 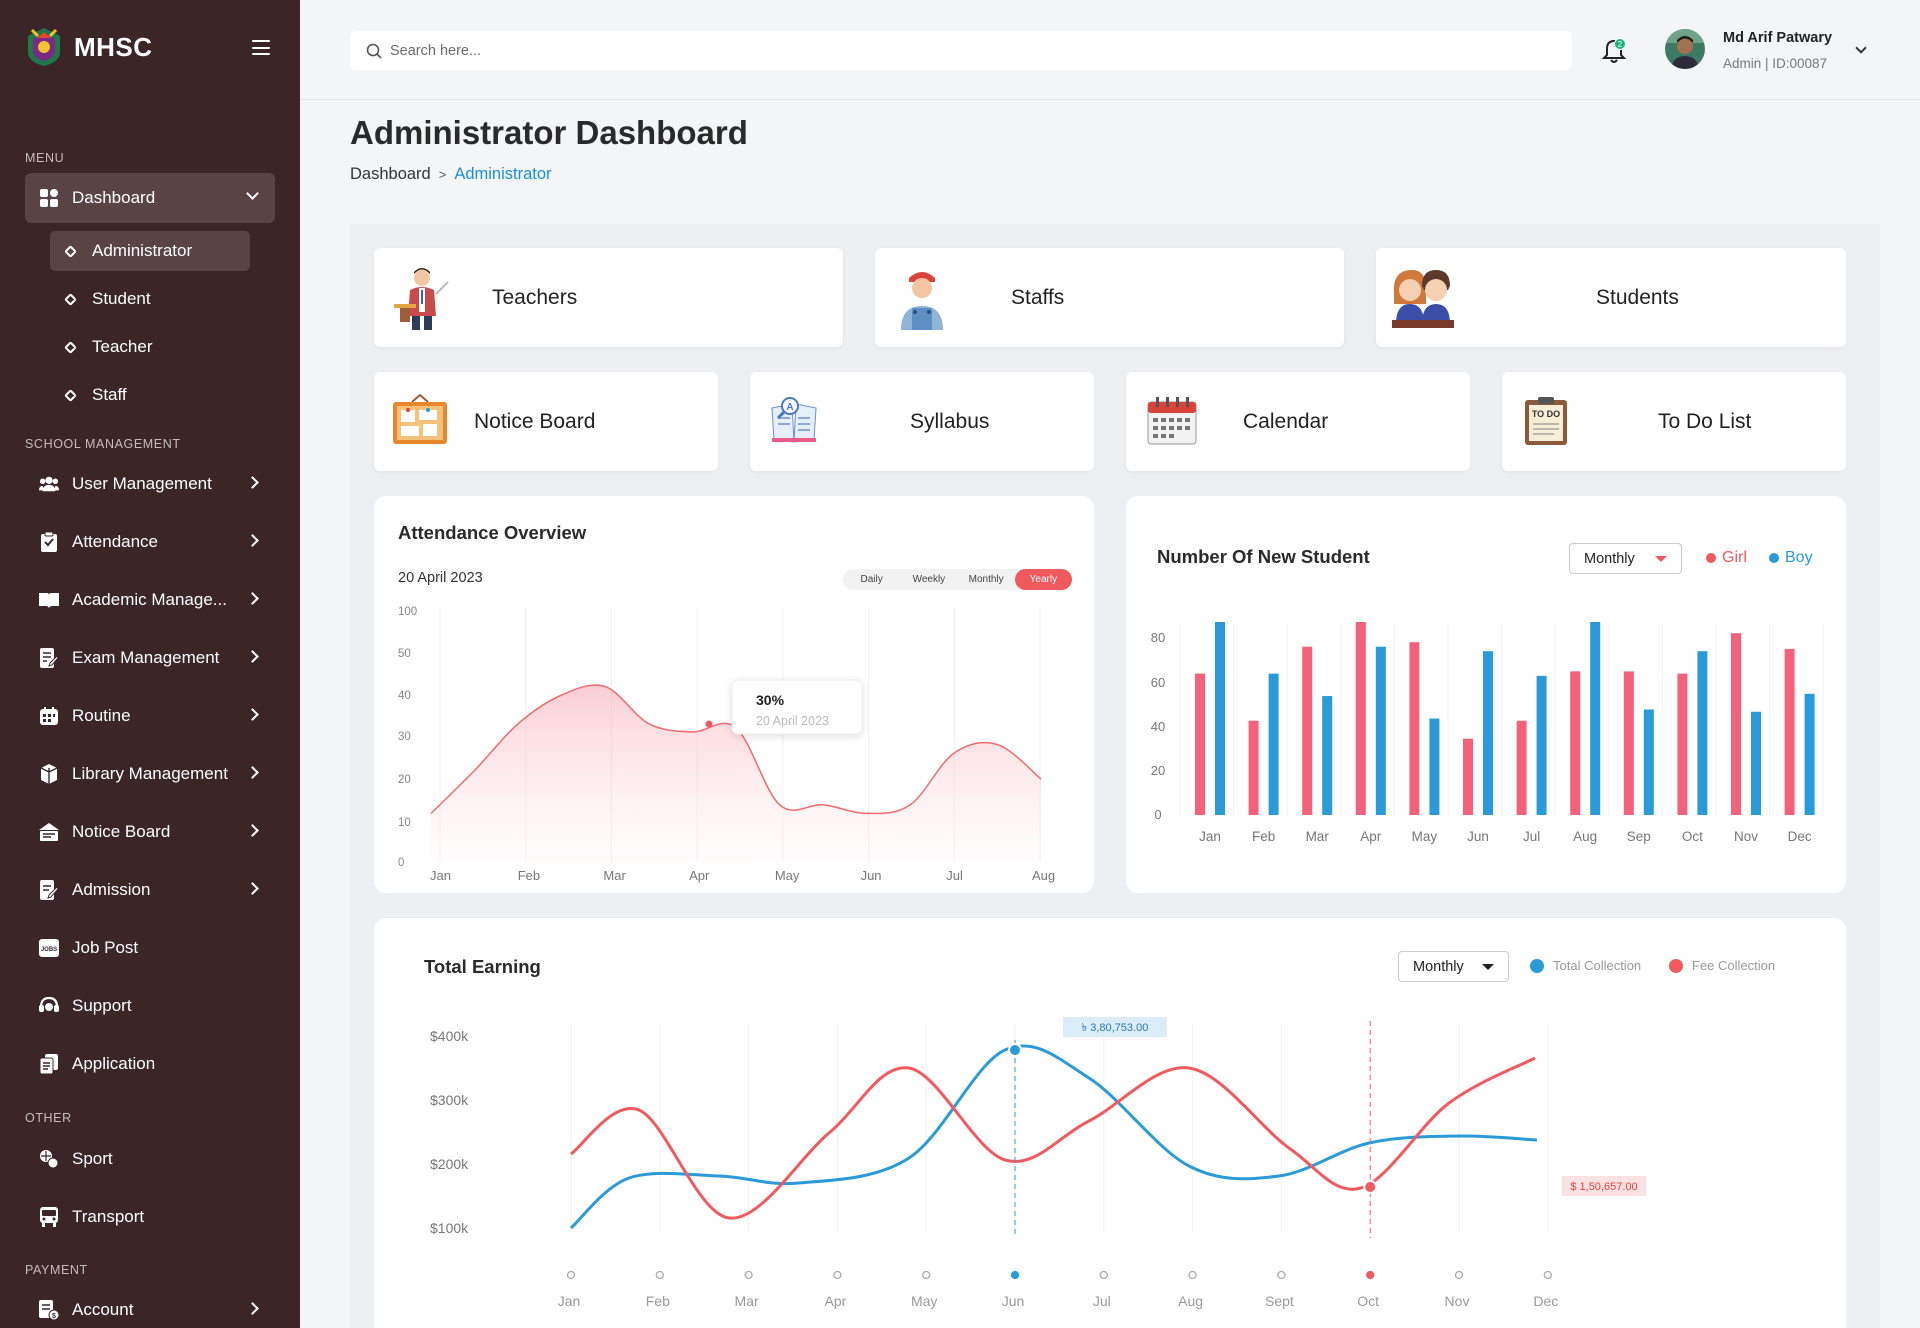 I want to click on fee-point-highlight, so click(x=1370, y=1187).